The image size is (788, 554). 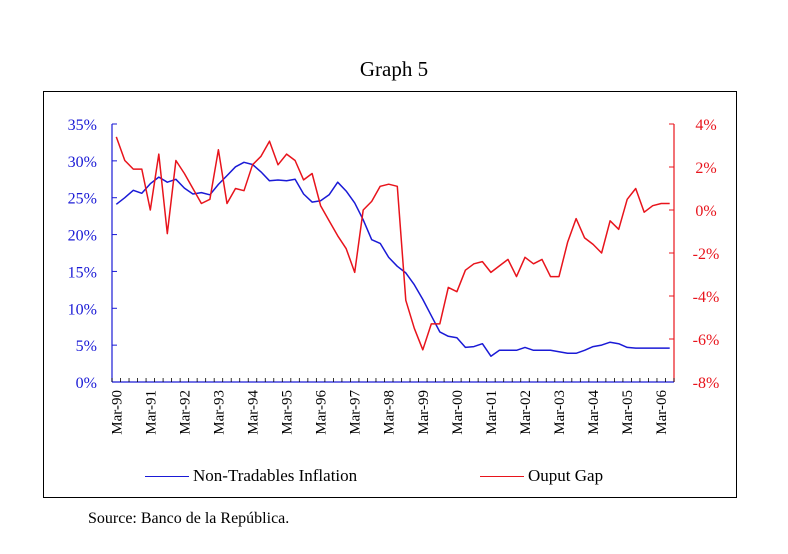 What do you see at coordinates (151, 412) in the screenshot?
I see `x-axis-tick-label: Mar-91` at bounding box center [151, 412].